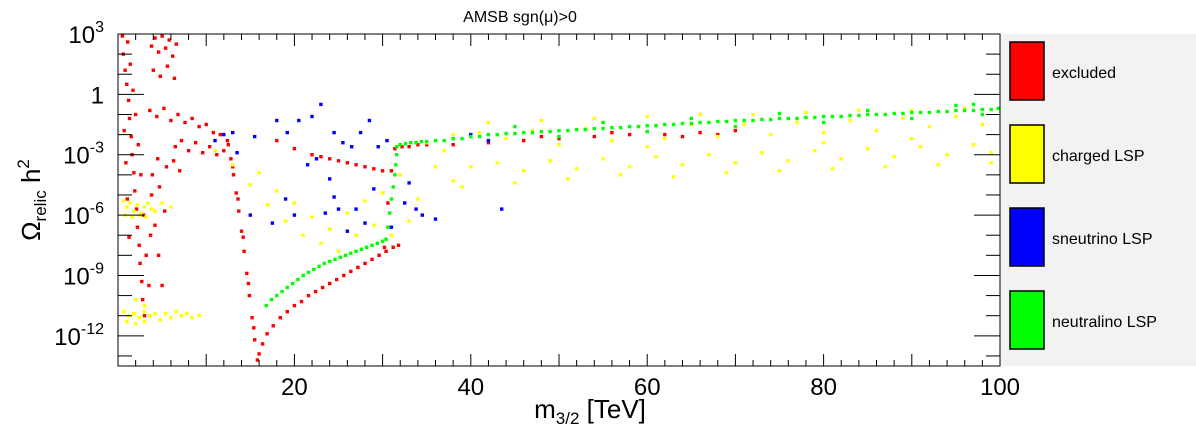 This screenshot has height=432, width=1196. Describe the element at coordinates (294, 387) in the screenshot. I see `x-tick-label: 20` at that location.